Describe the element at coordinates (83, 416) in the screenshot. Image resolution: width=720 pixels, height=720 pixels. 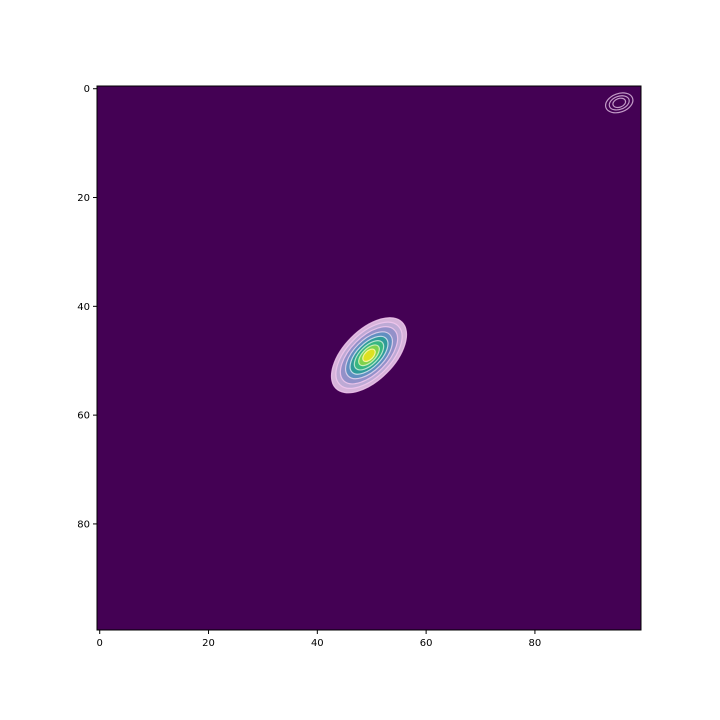
I see `y-tick-label: 60` at that location.